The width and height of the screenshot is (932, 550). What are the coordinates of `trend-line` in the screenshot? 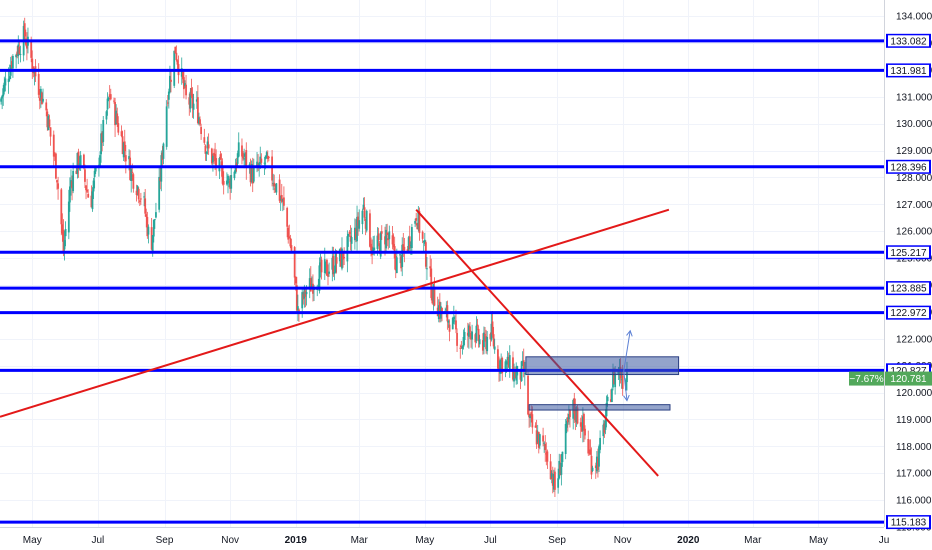 It's located at (537, 343).